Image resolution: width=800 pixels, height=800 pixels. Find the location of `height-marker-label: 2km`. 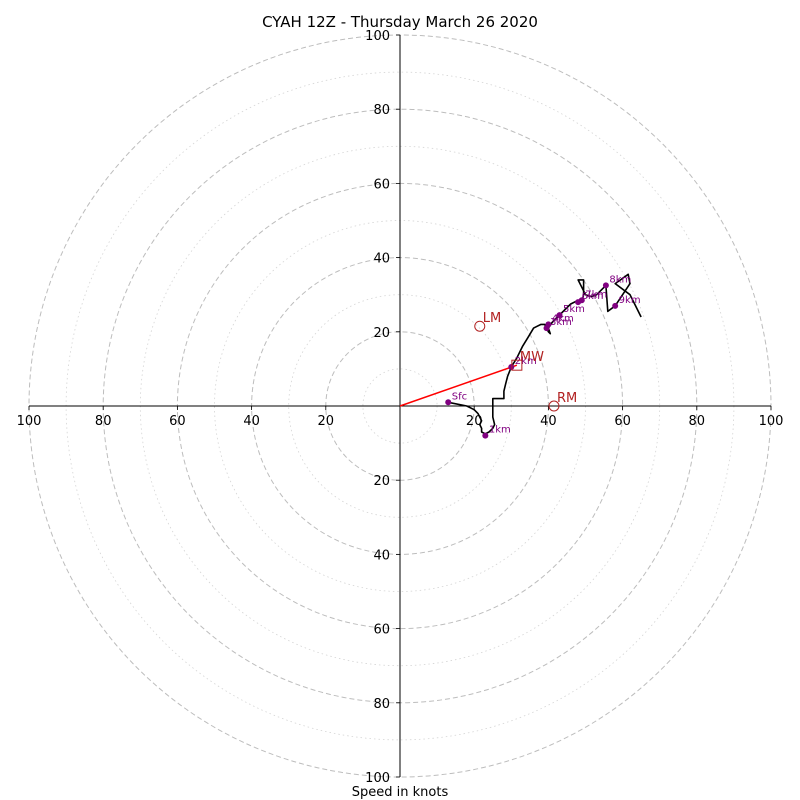

height-marker-label: 2km is located at coordinates (526, 361).